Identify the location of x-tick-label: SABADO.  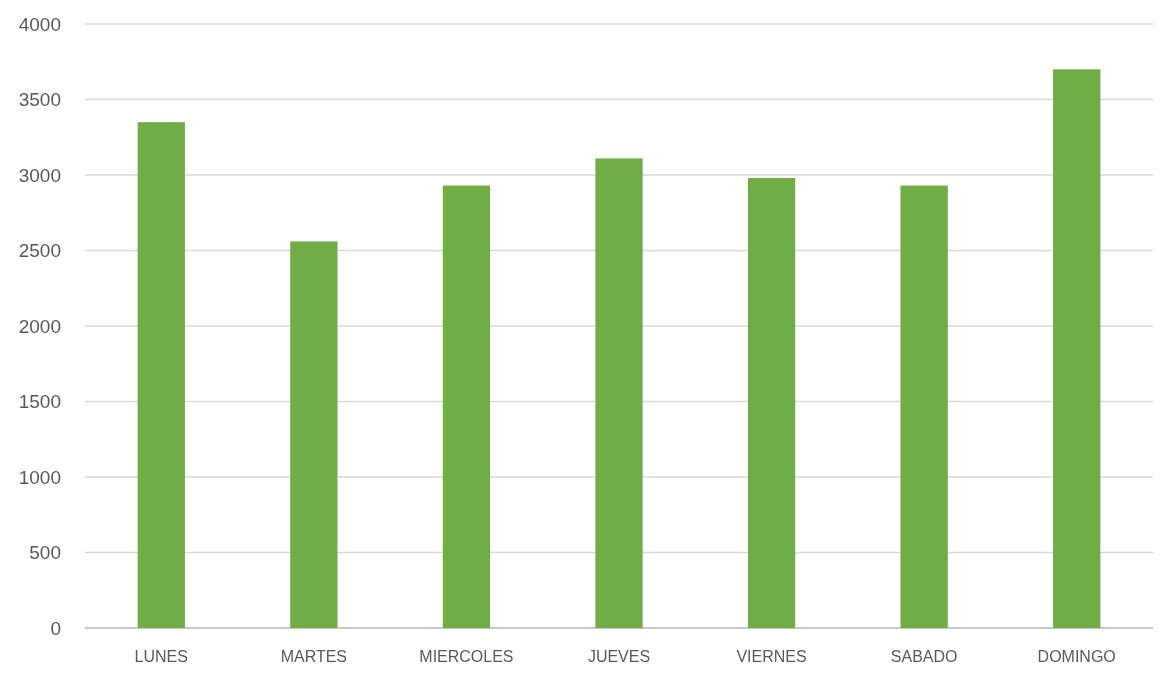
(924, 656).